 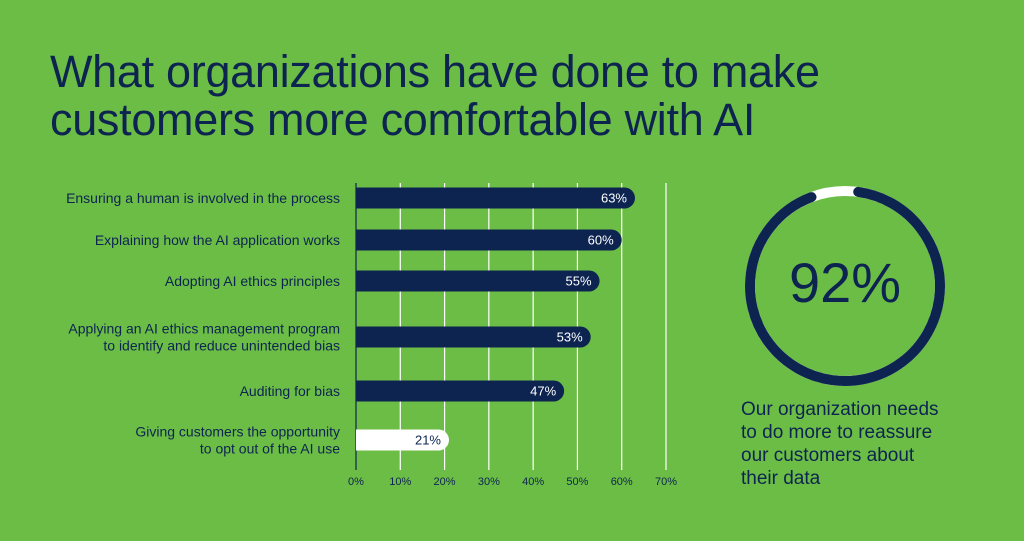 I want to click on stat-caption-line: to do more to reassure, so click(x=837, y=432).